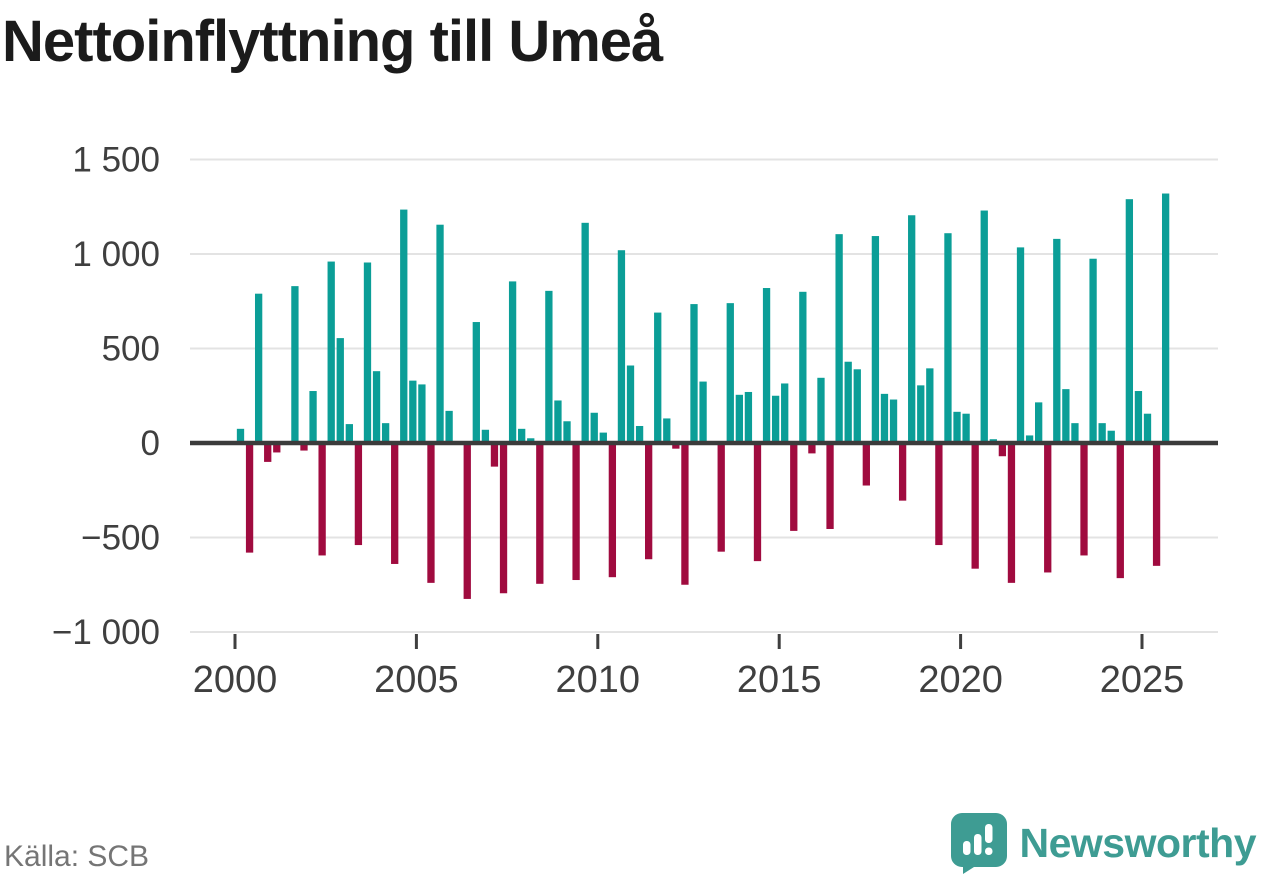  I want to click on bar-2002-Q2, so click(322, 499).